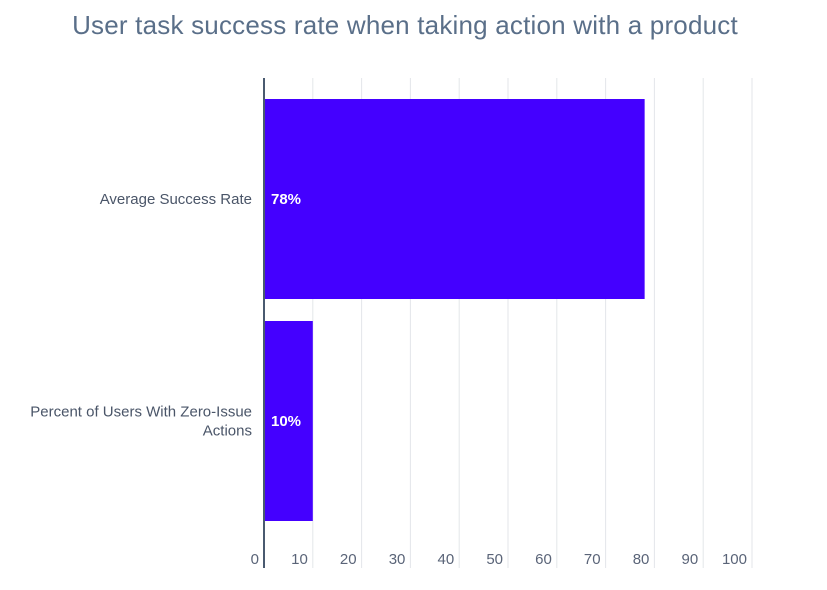  Describe the element at coordinates (494, 559) in the screenshot. I see `x-tick-50: 50` at that location.